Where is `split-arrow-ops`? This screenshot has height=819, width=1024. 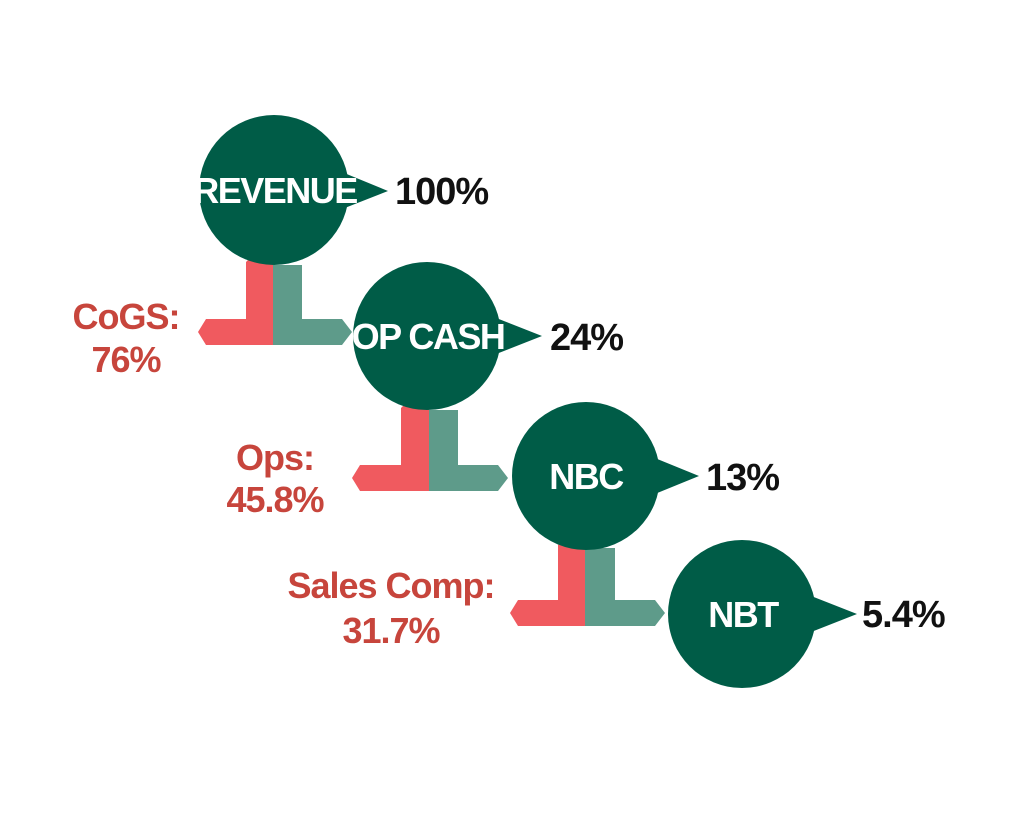 split-arrow-ops is located at coordinates (430, 442).